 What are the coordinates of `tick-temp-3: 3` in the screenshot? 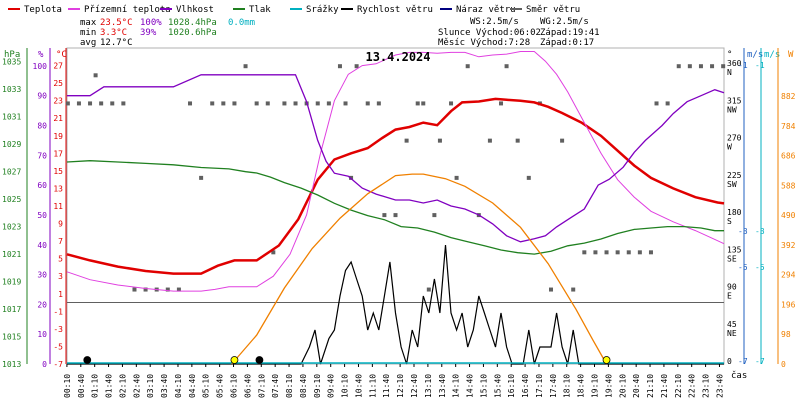 It's located at (60, 276).